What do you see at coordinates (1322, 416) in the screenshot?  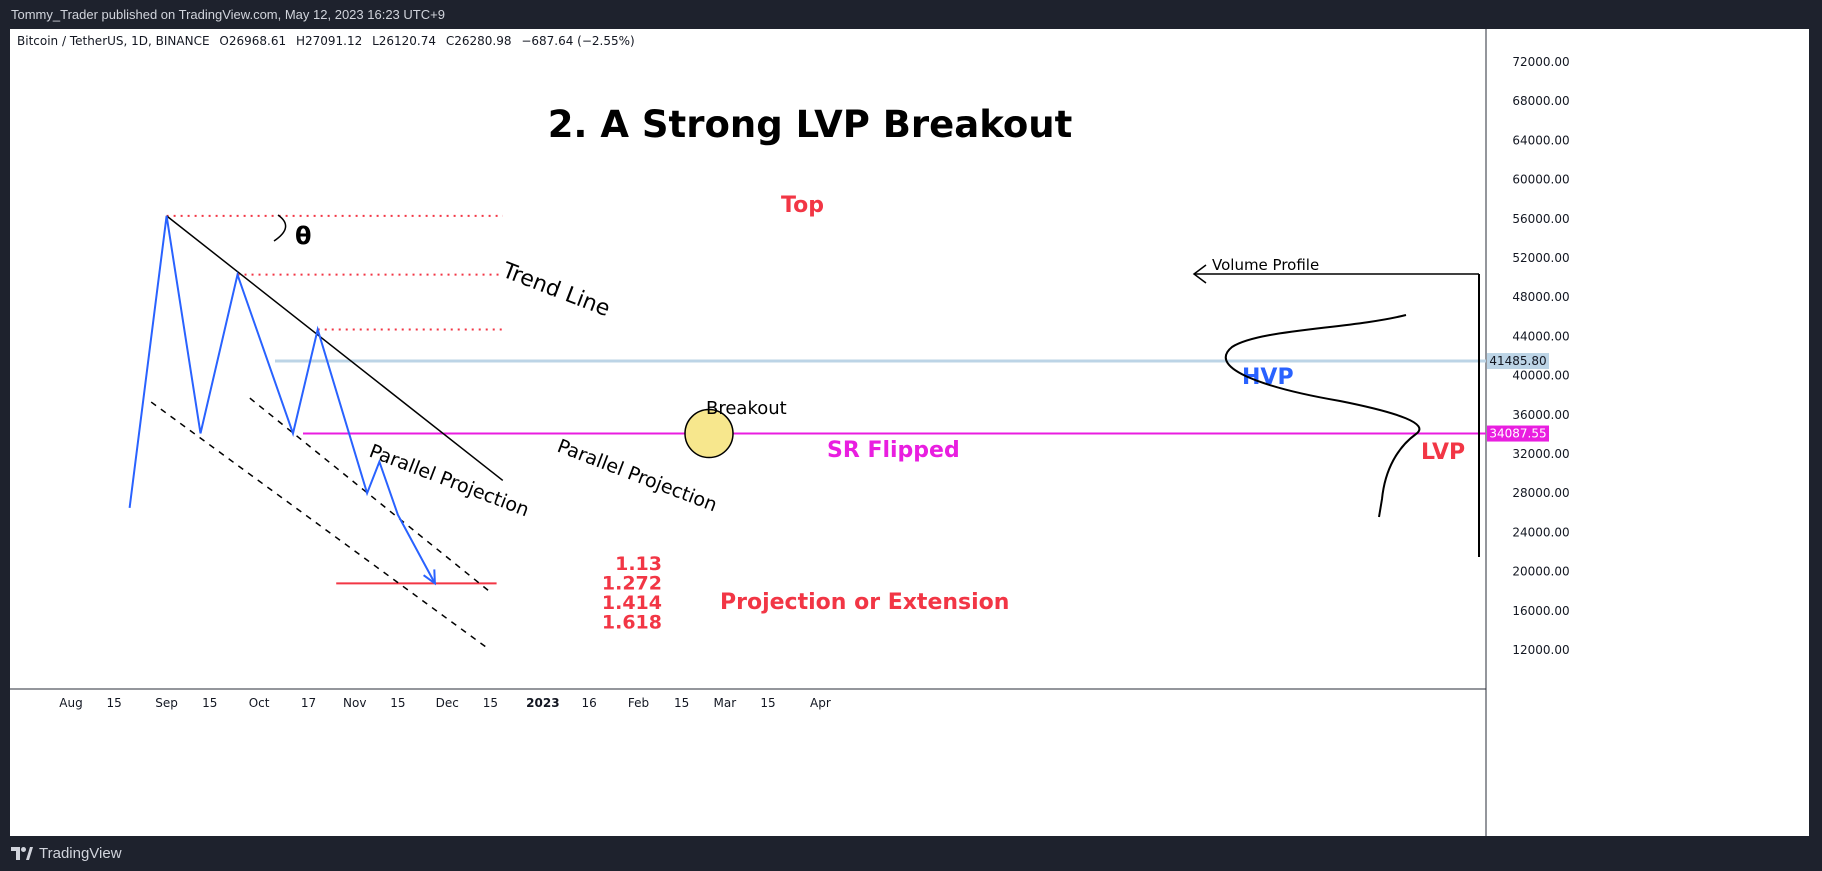 I see `volume-profile-curve` at bounding box center [1322, 416].